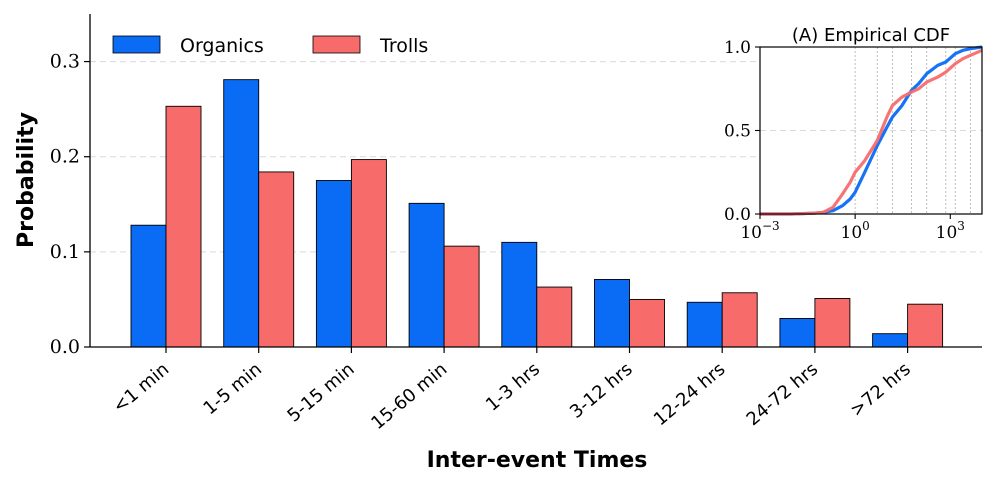  What do you see at coordinates (65, 347) in the screenshot?
I see `y-tick-label: 0.0` at bounding box center [65, 347].